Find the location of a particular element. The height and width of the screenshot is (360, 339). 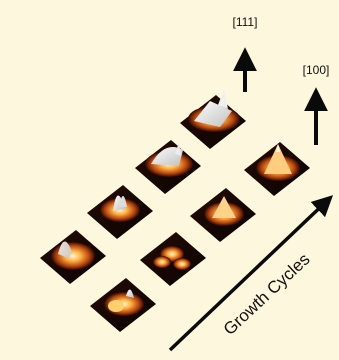

dir-100-label: [100] is located at coordinates (316, 70).